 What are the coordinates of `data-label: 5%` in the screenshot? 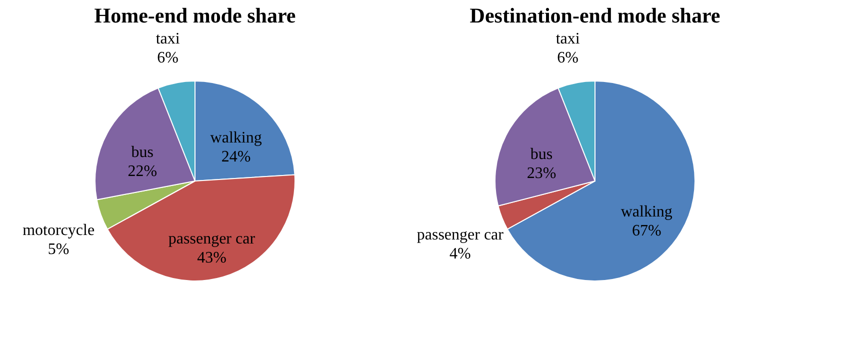 It's located at (59, 249).